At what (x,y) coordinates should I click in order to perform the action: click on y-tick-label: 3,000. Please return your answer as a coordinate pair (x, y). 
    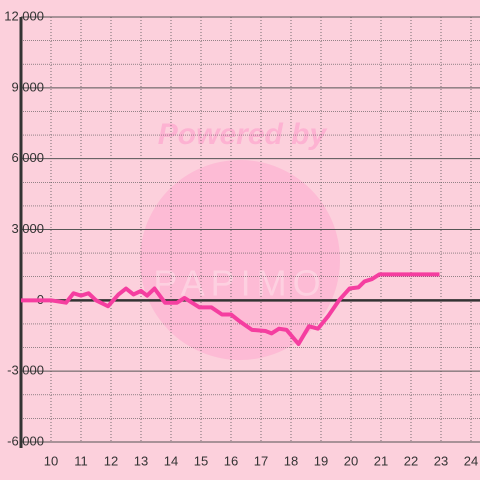
    Looking at the image, I should click on (27, 228).